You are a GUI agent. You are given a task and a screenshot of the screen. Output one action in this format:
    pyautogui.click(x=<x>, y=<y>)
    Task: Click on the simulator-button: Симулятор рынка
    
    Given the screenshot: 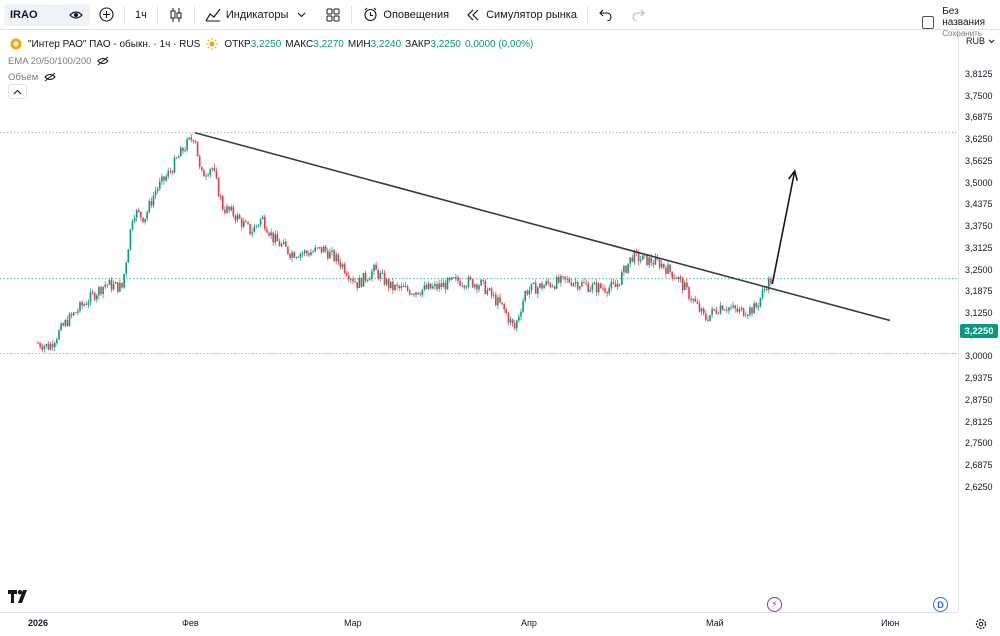 What is the action you would take?
    pyautogui.click(x=521, y=15)
    